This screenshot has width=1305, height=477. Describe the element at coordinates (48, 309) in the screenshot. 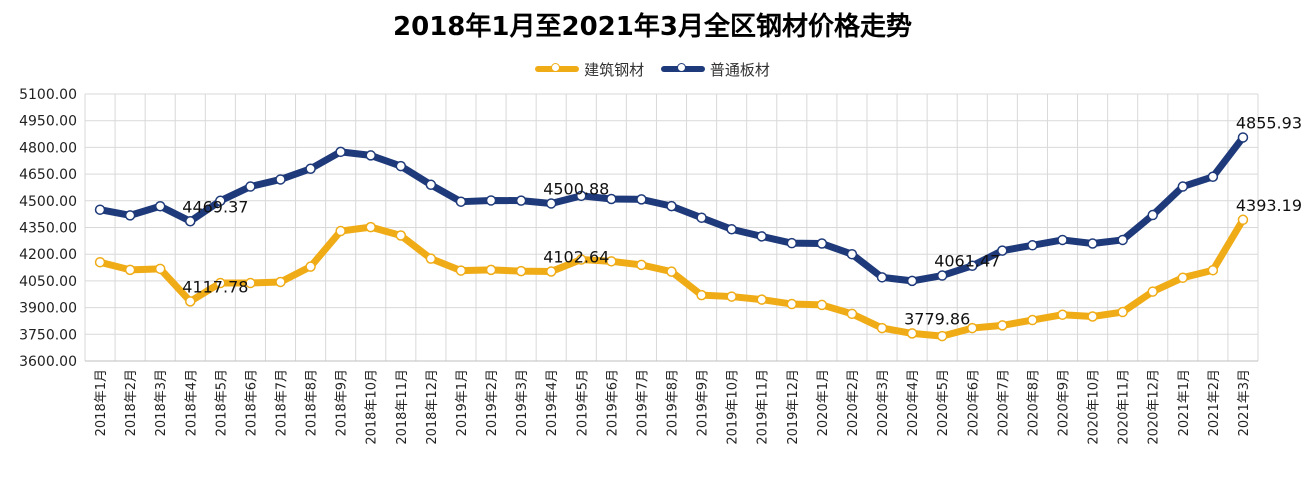

I see `y-tick-label: 3900.00` at that location.